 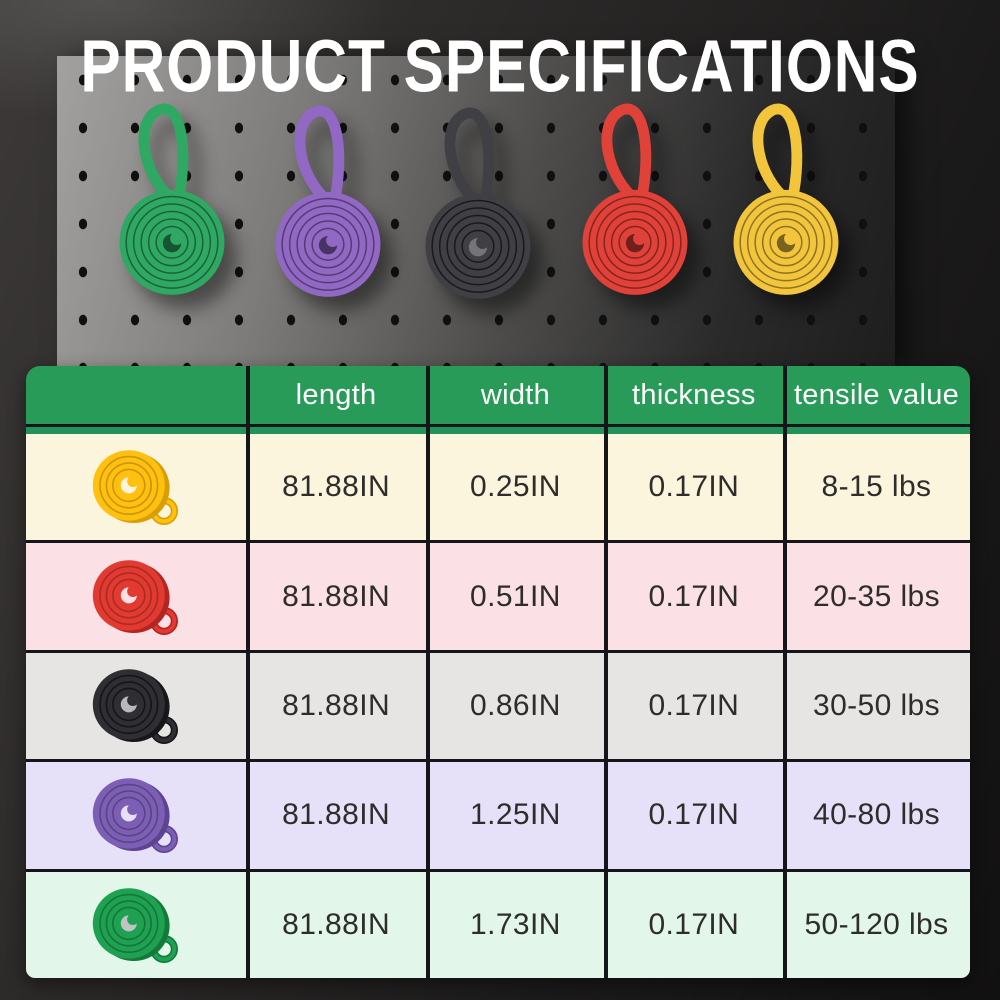 What do you see at coordinates (515, 815) in the screenshot?
I see `width-value: 1.25IN` at bounding box center [515, 815].